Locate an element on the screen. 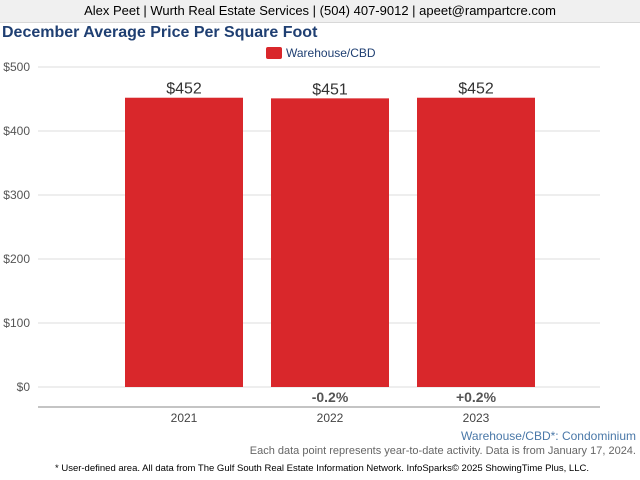  y-tick-label: $400 is located at coordinates (16, 131).